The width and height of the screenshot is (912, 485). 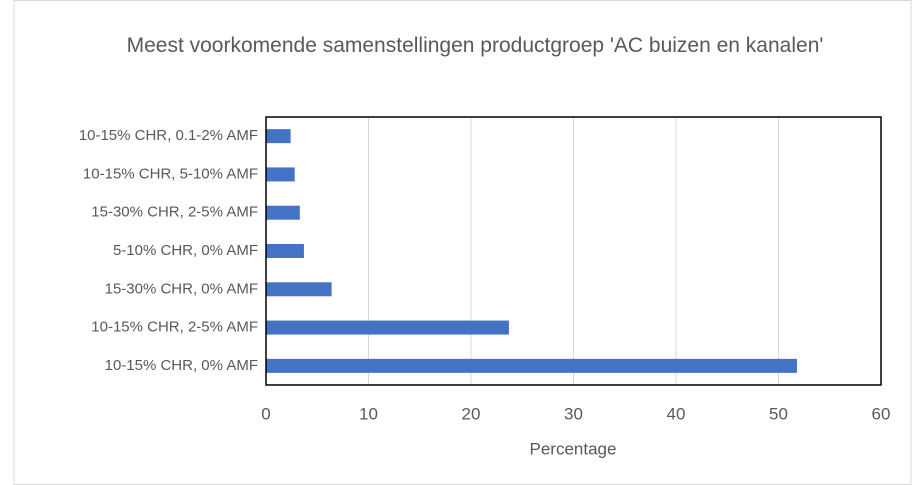 I want to click on x-tick-label: 30, so click(x=573, y=413).